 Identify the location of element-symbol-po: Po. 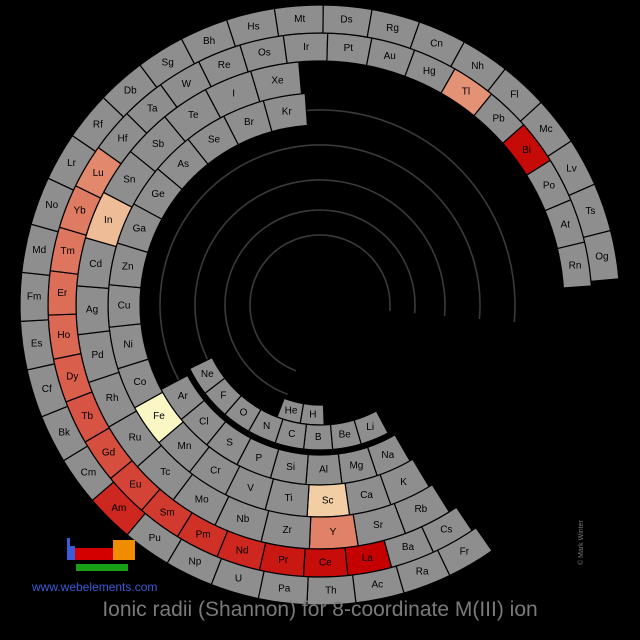
(549, 186).